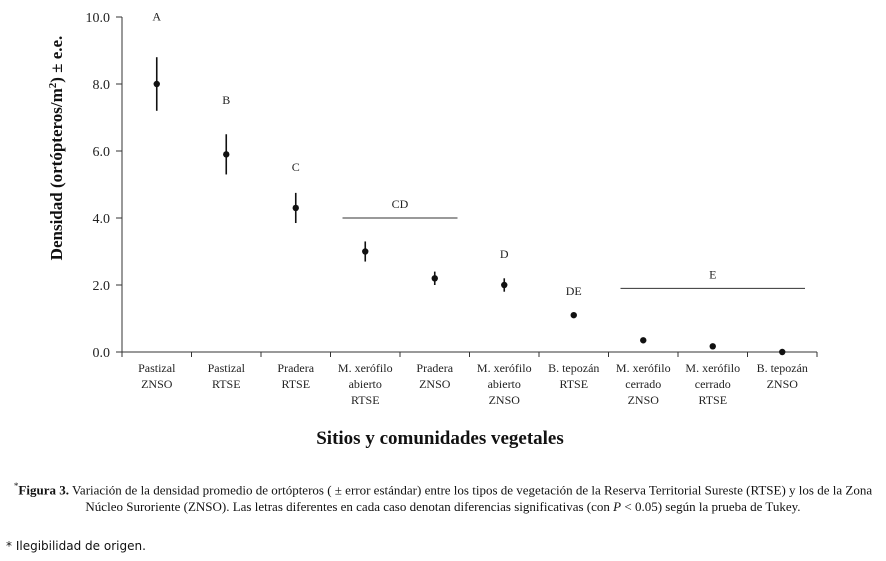 This screenshot has width=886, height=561. Describe the element at coordinates (156, 16) in the screenshot. I see `group-letter: A` at that location.